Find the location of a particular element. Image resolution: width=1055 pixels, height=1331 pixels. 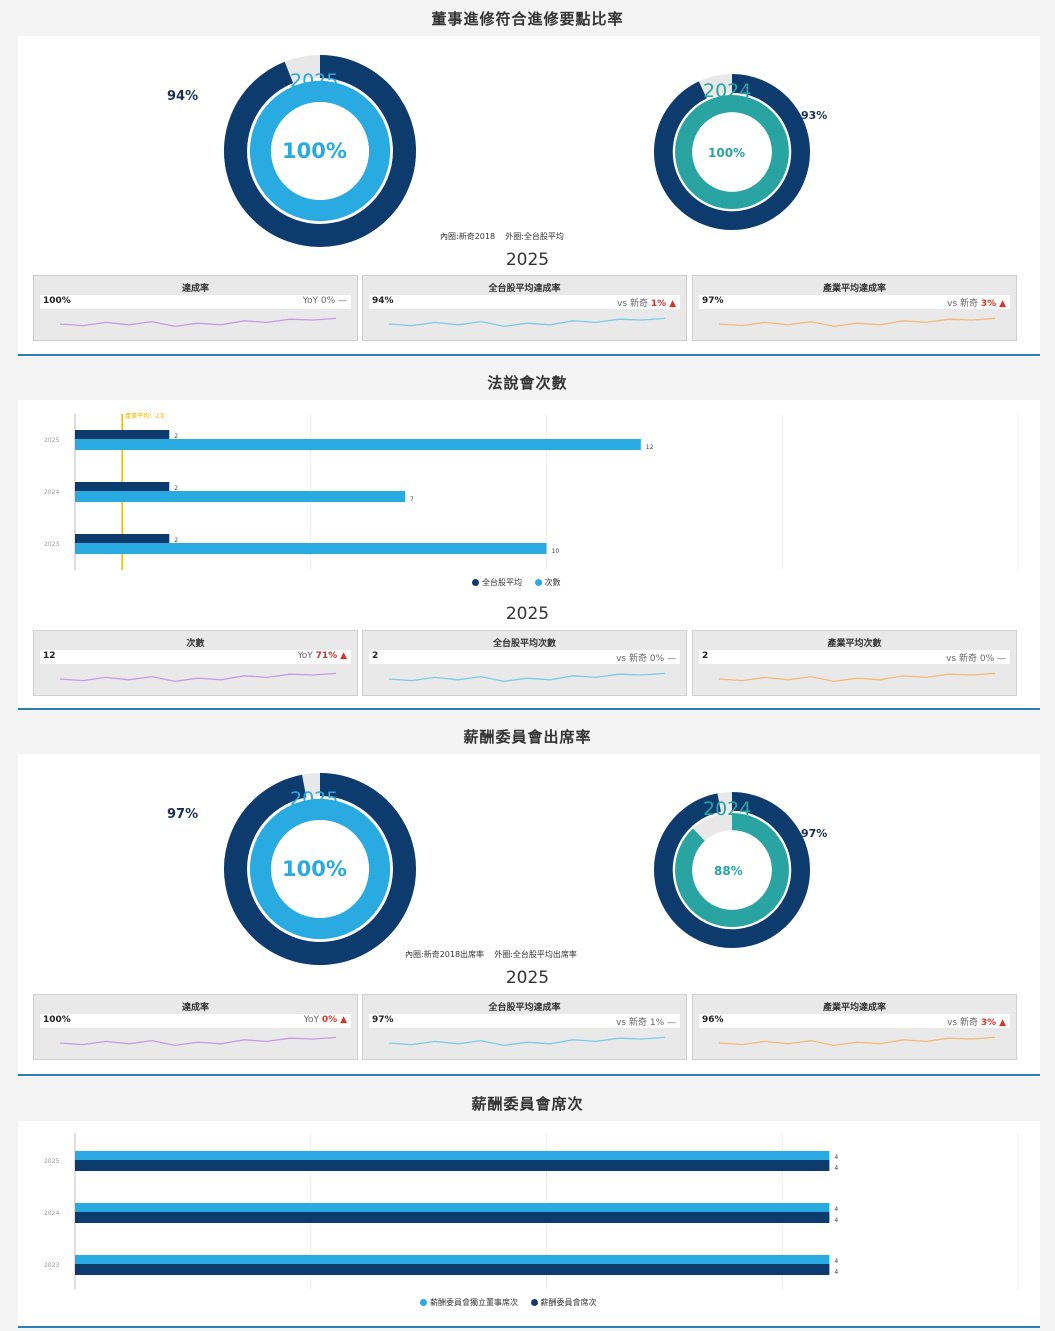

legend-item: 外圈:全台股平均出席率 is located at coordinates (535, 954).